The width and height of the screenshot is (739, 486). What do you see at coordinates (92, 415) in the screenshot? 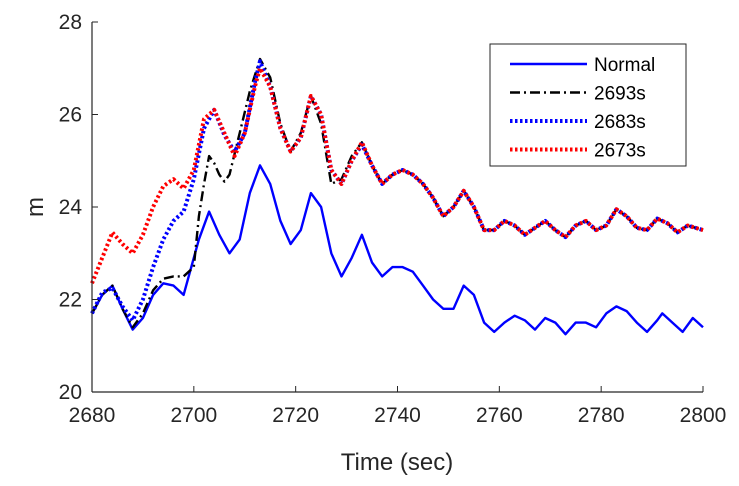
I see `x-tick-label: 2680` at bounding box center [92, 415].